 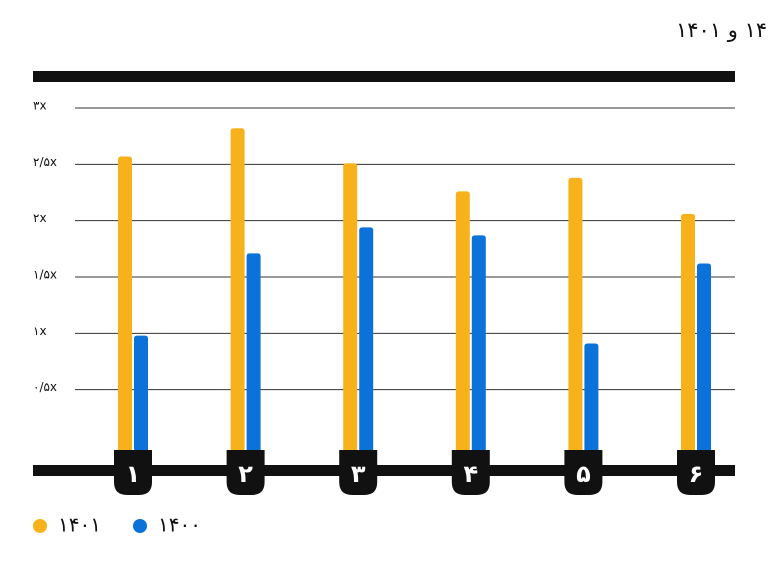 I want to click on x-tick-label: ۴, so click(x=470, y=474).